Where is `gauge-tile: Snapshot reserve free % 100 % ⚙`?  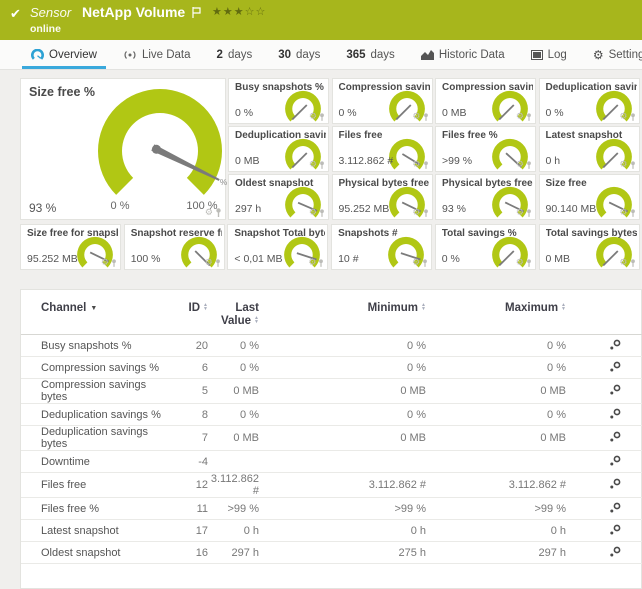 gauge-tile: Snapshot reserve free % 100 % ⚙ is located at coordinates (174, 247).